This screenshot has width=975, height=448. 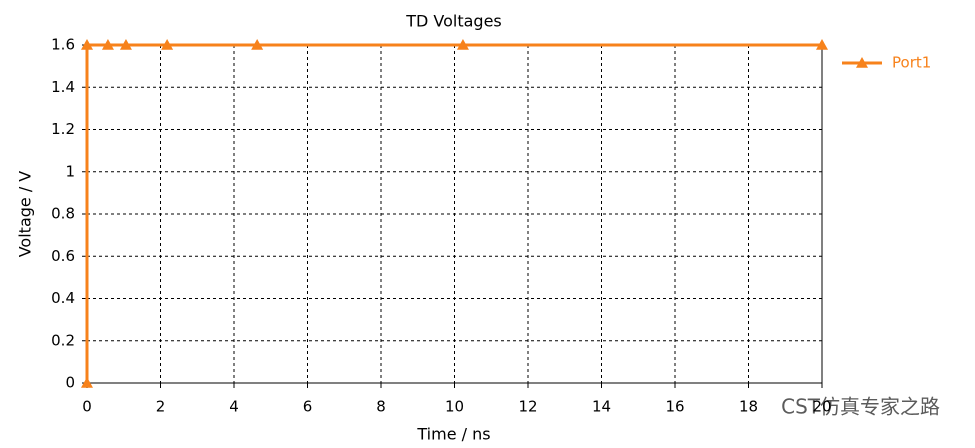 I want to click on x-tick-label: 12, so click(x=527, y=407).